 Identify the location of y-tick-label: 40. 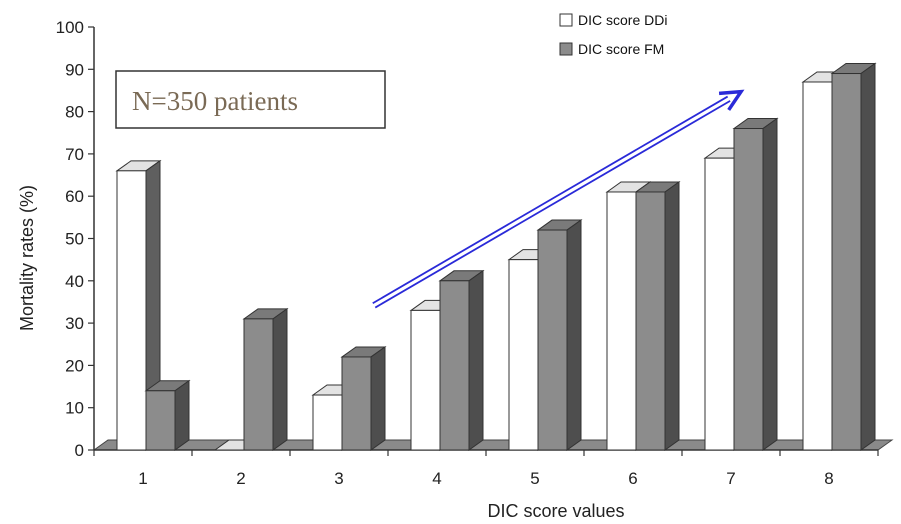
(74, 281).